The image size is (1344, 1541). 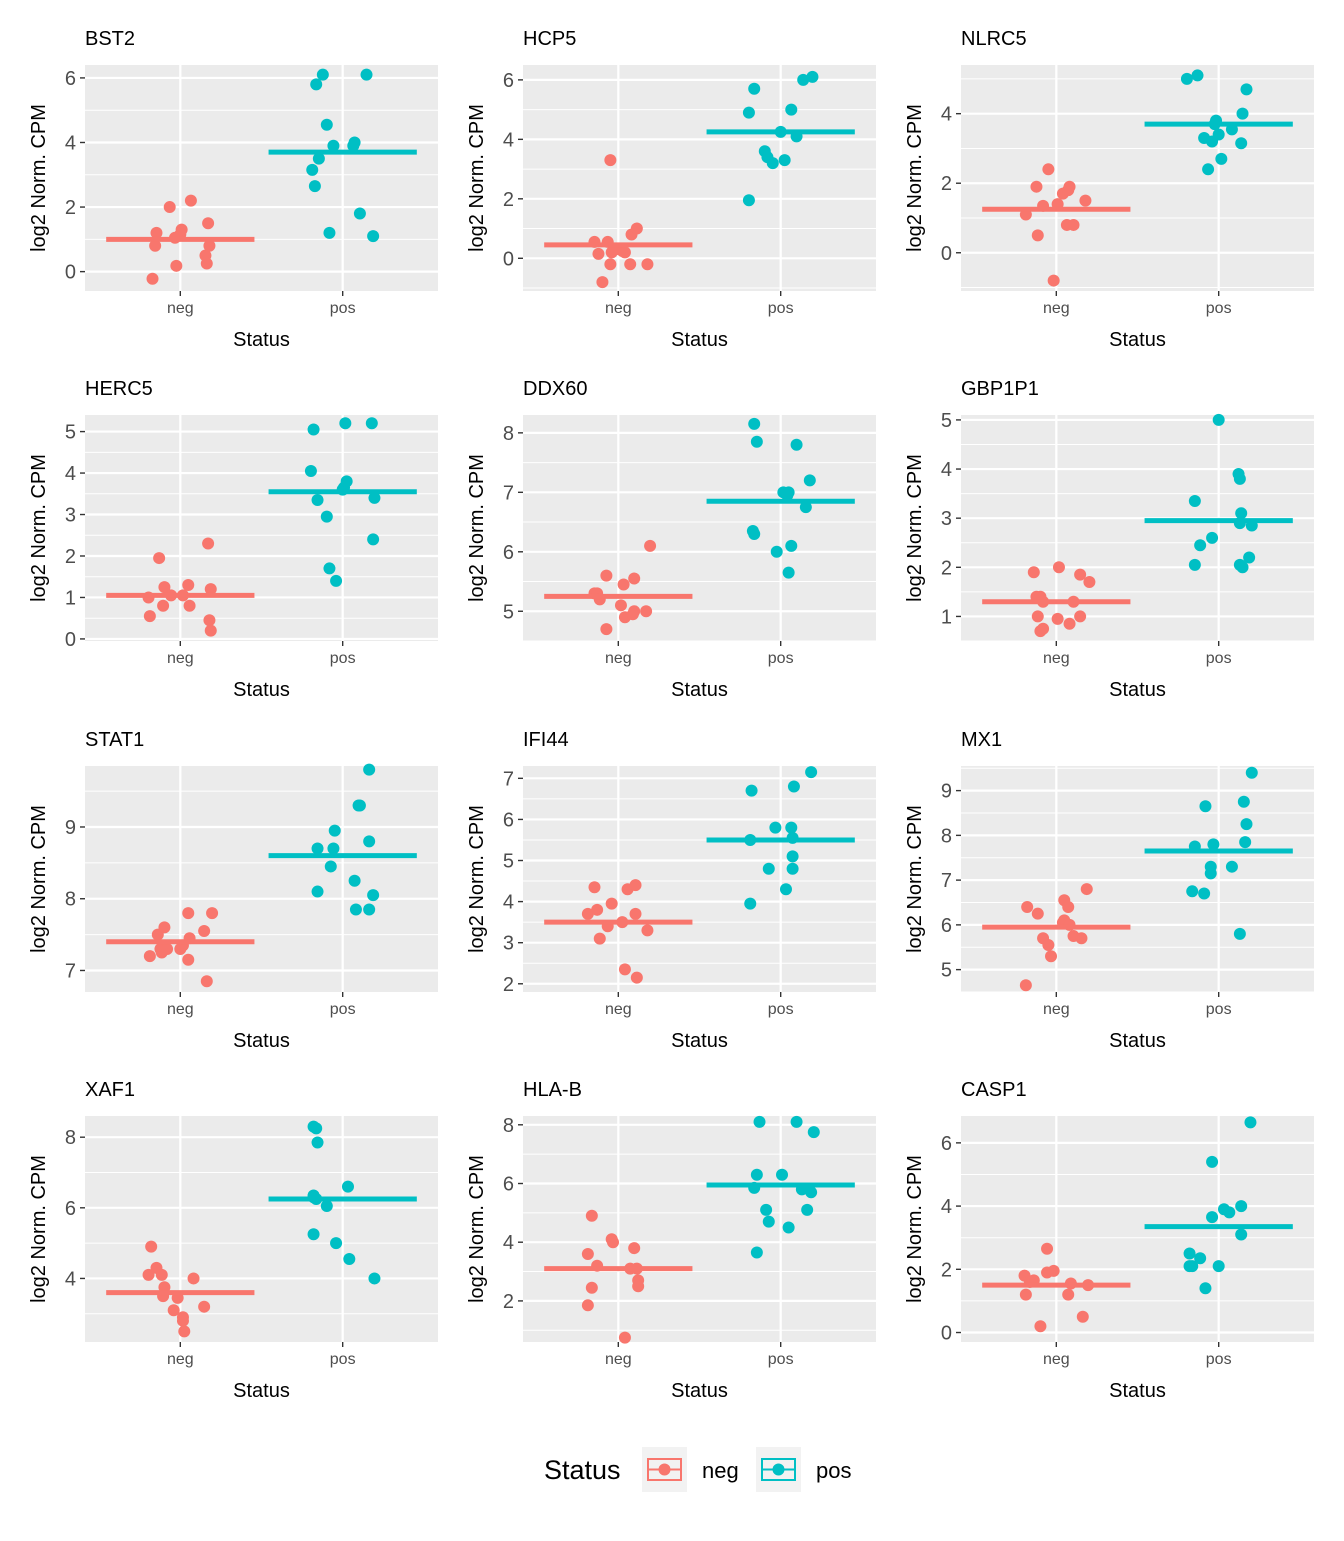 I want to click on y-tick-label: 4, so click(x=508, y=903).